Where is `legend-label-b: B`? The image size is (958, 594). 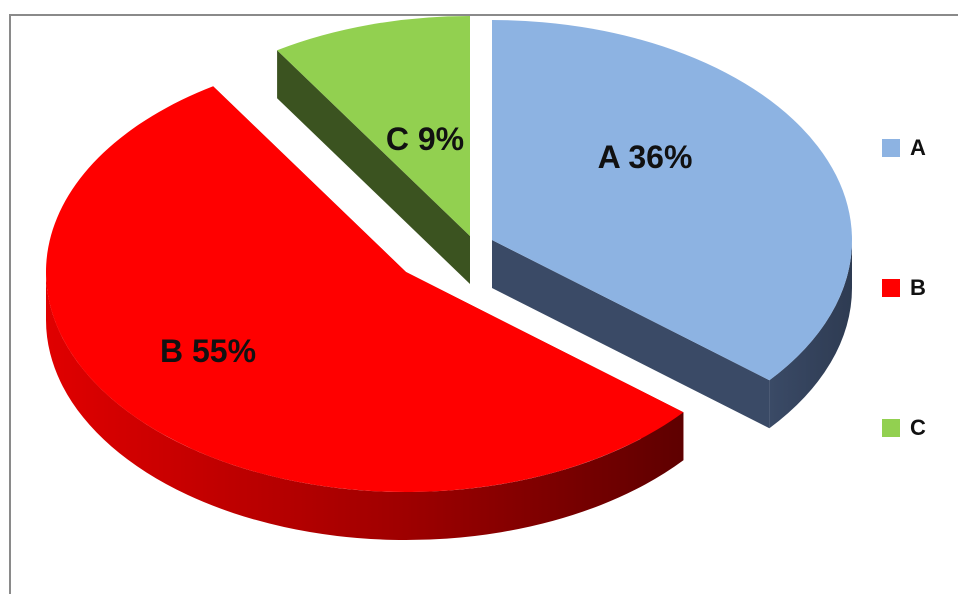 legend-label-b: B is located at coordinates (918, 287).